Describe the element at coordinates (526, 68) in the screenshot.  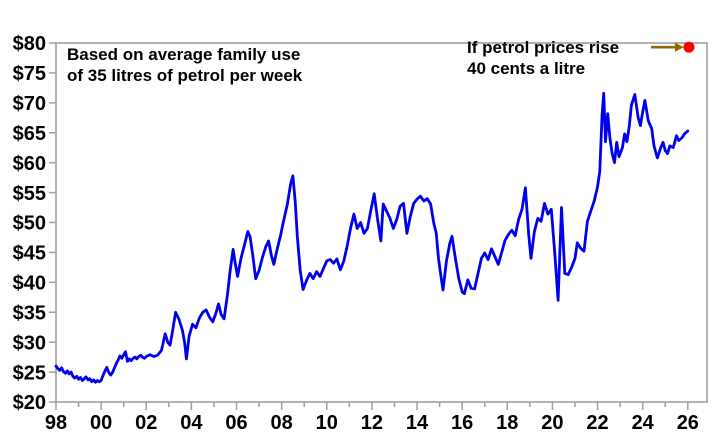
I see `scenario-note-line2: 40 cents a litre` at that location.